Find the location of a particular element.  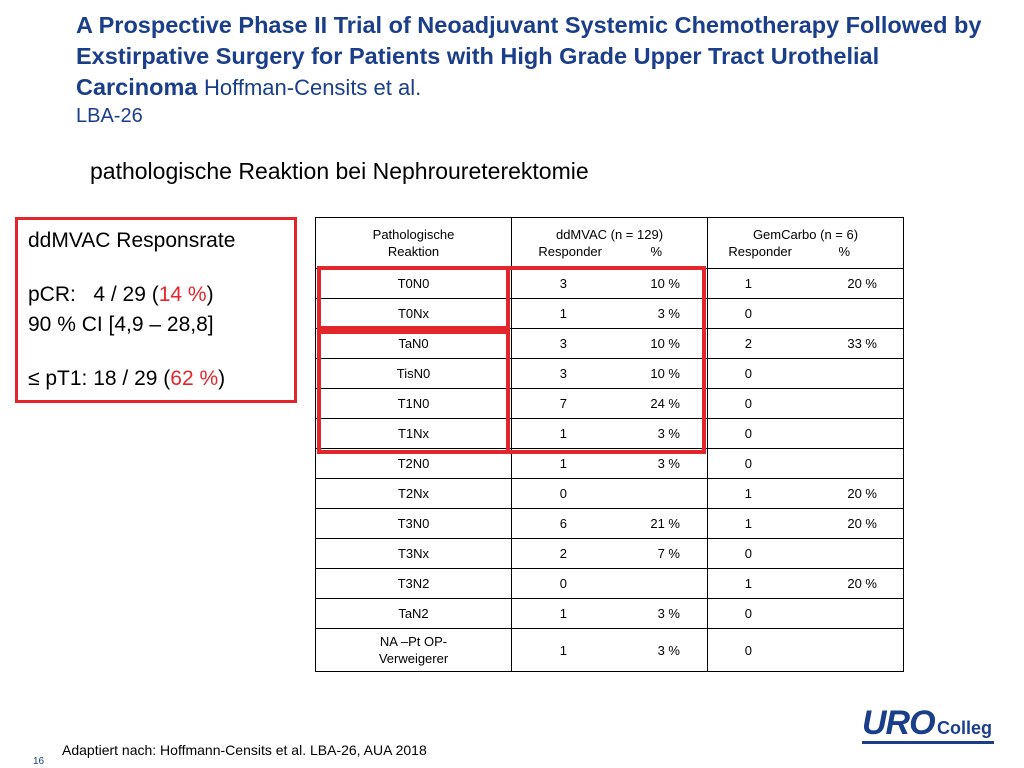

header-reaction: Pathologische Reaktion is located at coordinates (413, 243).